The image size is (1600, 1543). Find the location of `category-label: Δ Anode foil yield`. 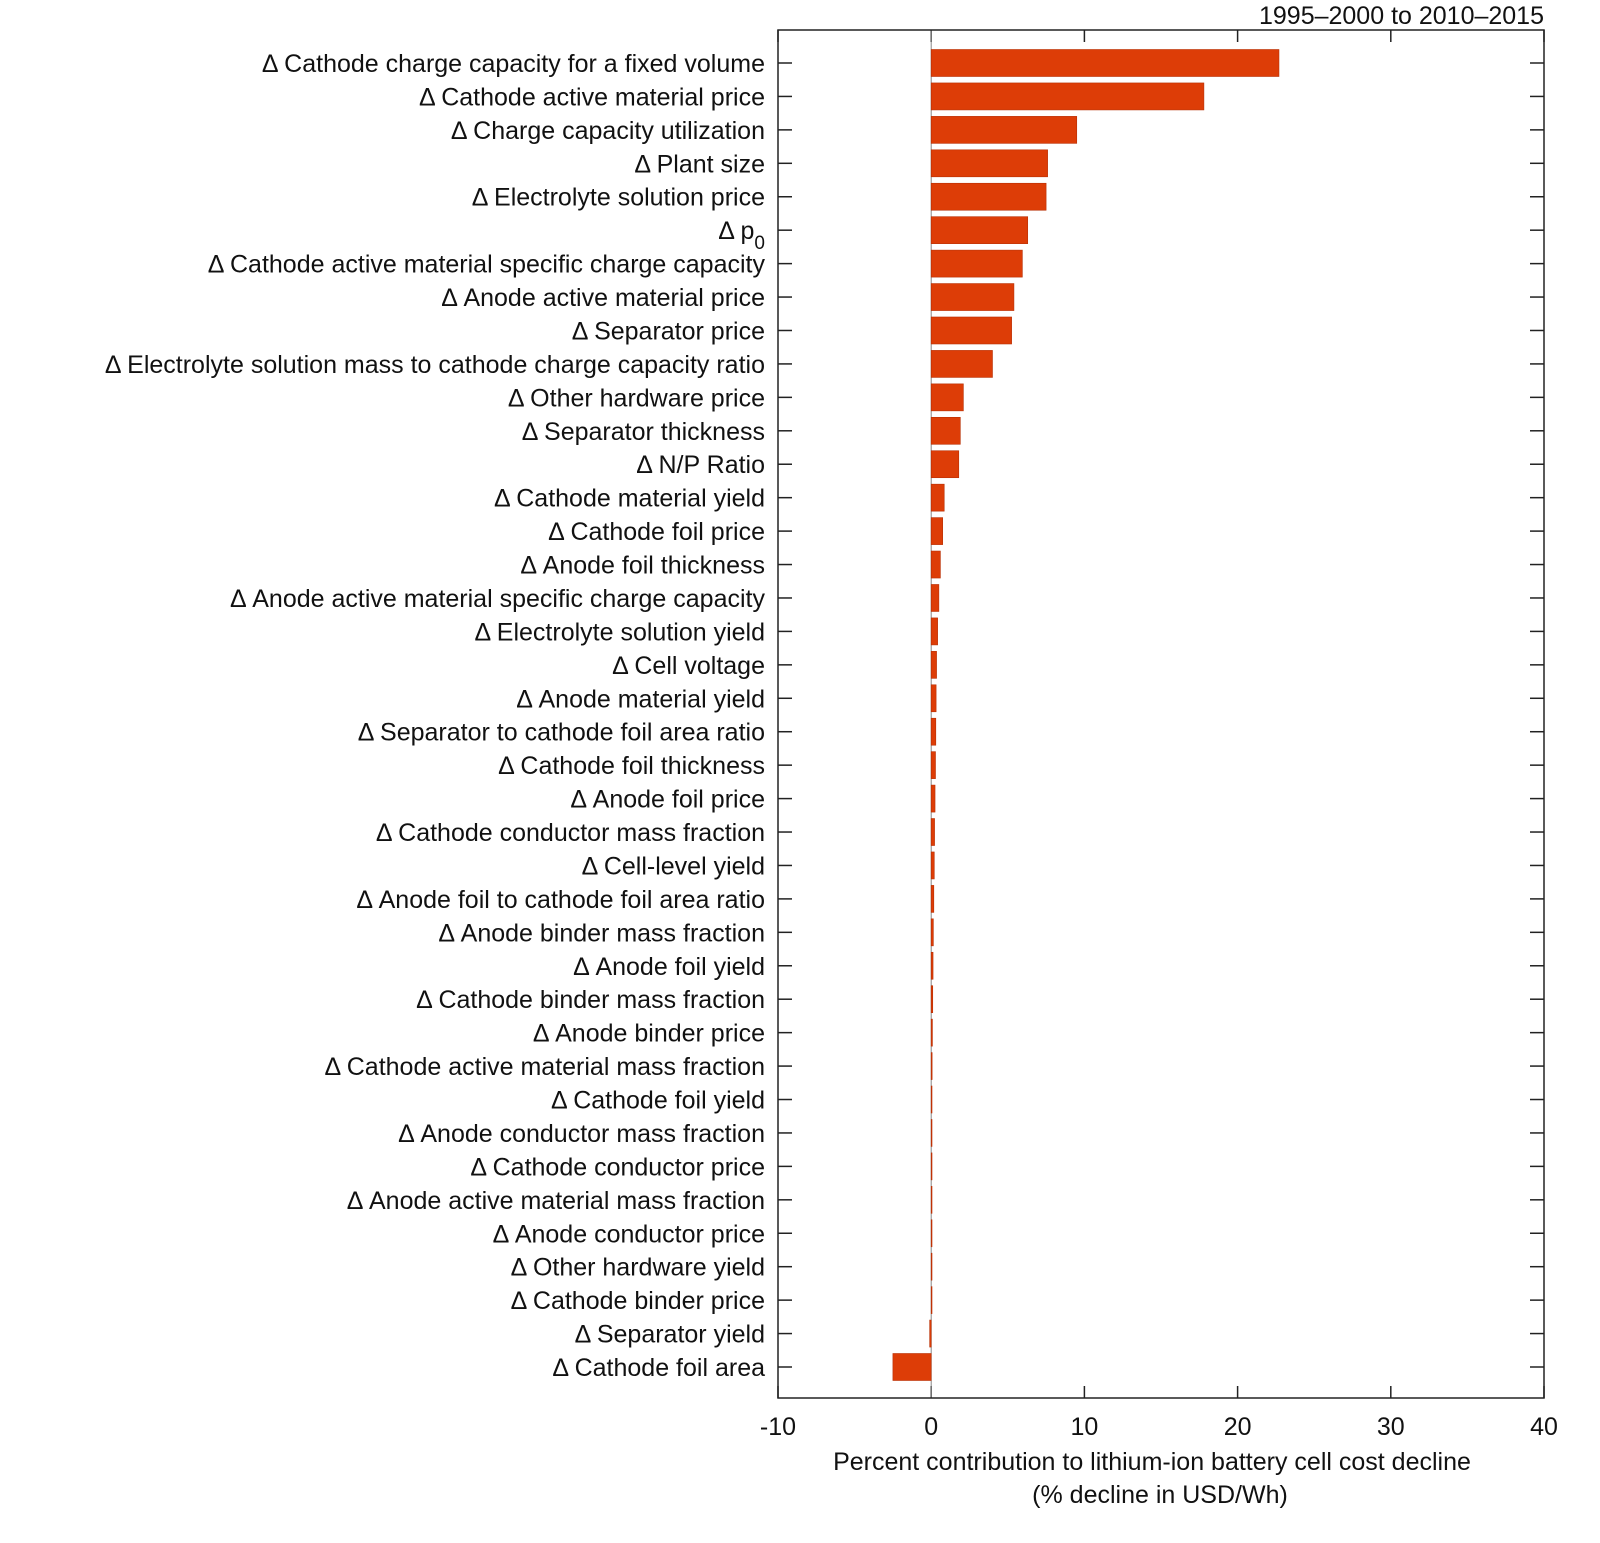

category-label: Δ Anode foil yield is located at coordinates (669, 967).